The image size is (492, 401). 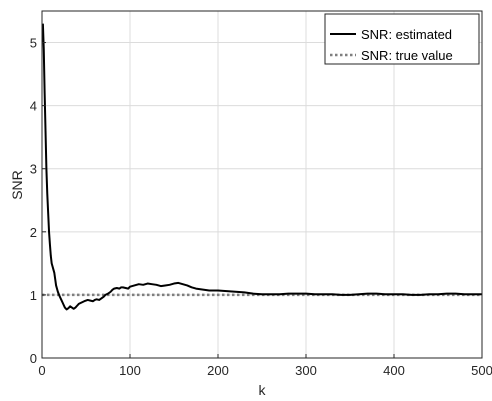 I want to click on x-tick-label: 400, so click(x=394, y=370).